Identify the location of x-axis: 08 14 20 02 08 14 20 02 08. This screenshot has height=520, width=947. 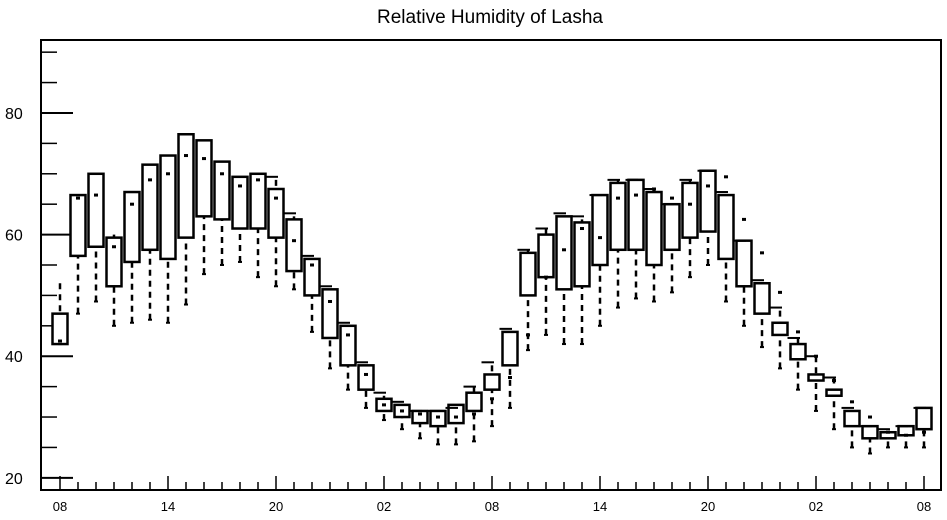
(492, 495).